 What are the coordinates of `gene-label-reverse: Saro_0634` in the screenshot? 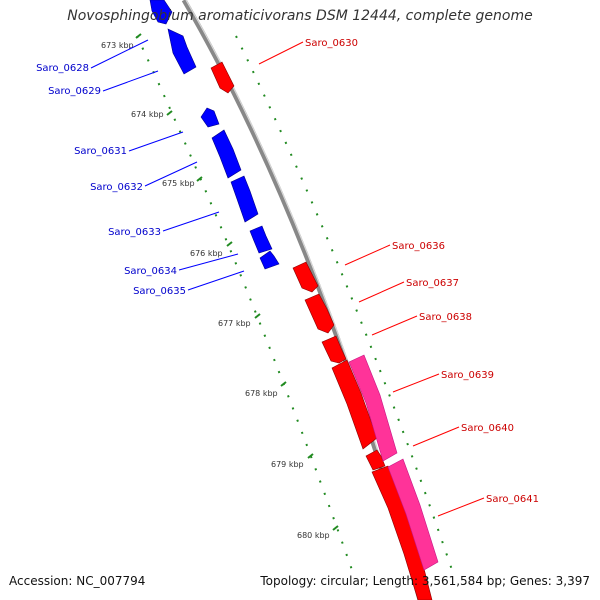 It's located at (150, 271).